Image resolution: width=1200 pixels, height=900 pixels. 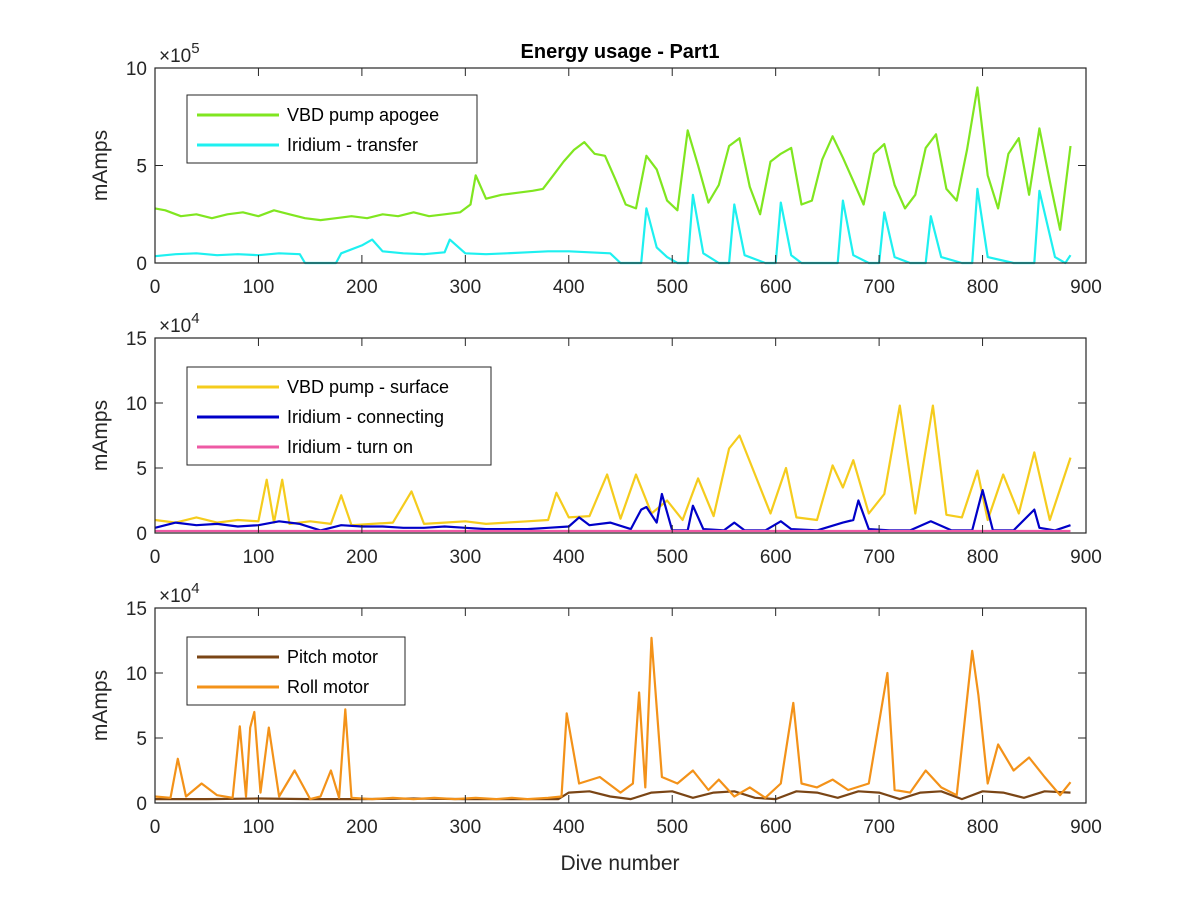 What do you see at coordinates (328, 687) in the screenshot?
I see `legend-entry: Roll motor` at bounding box center [328, 687].